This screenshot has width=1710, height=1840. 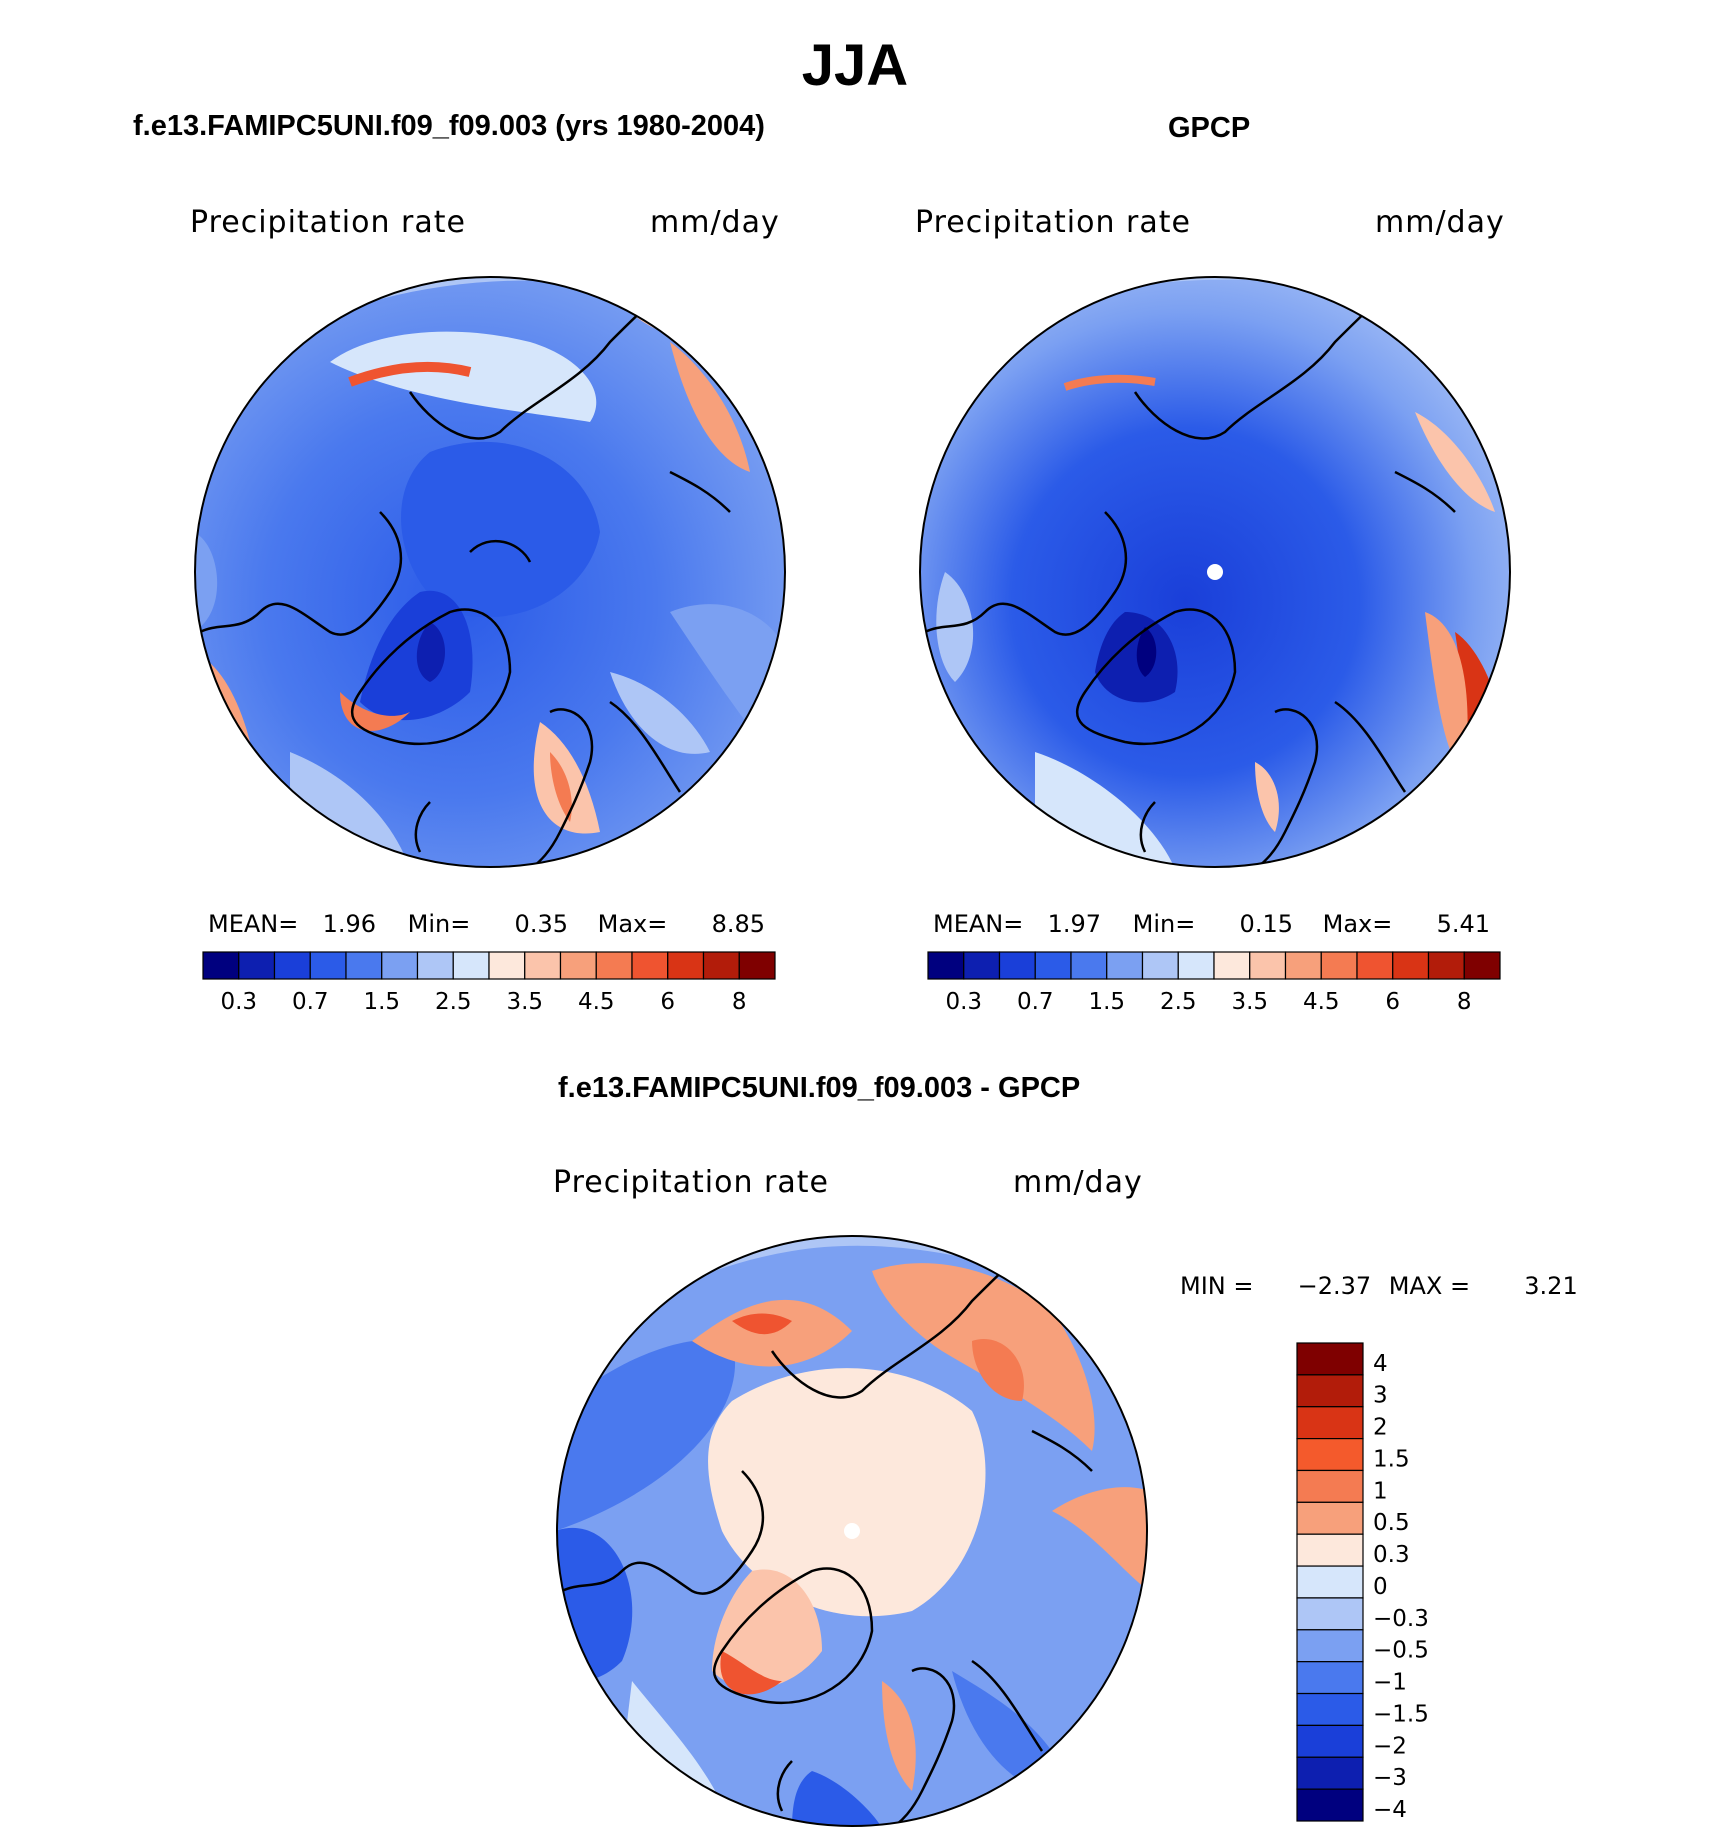 What do you see at coordinates (1551, 1286) in the screenshot?
I see `panel3-max-value: 3.21` at bounding box center [1551, 1286].